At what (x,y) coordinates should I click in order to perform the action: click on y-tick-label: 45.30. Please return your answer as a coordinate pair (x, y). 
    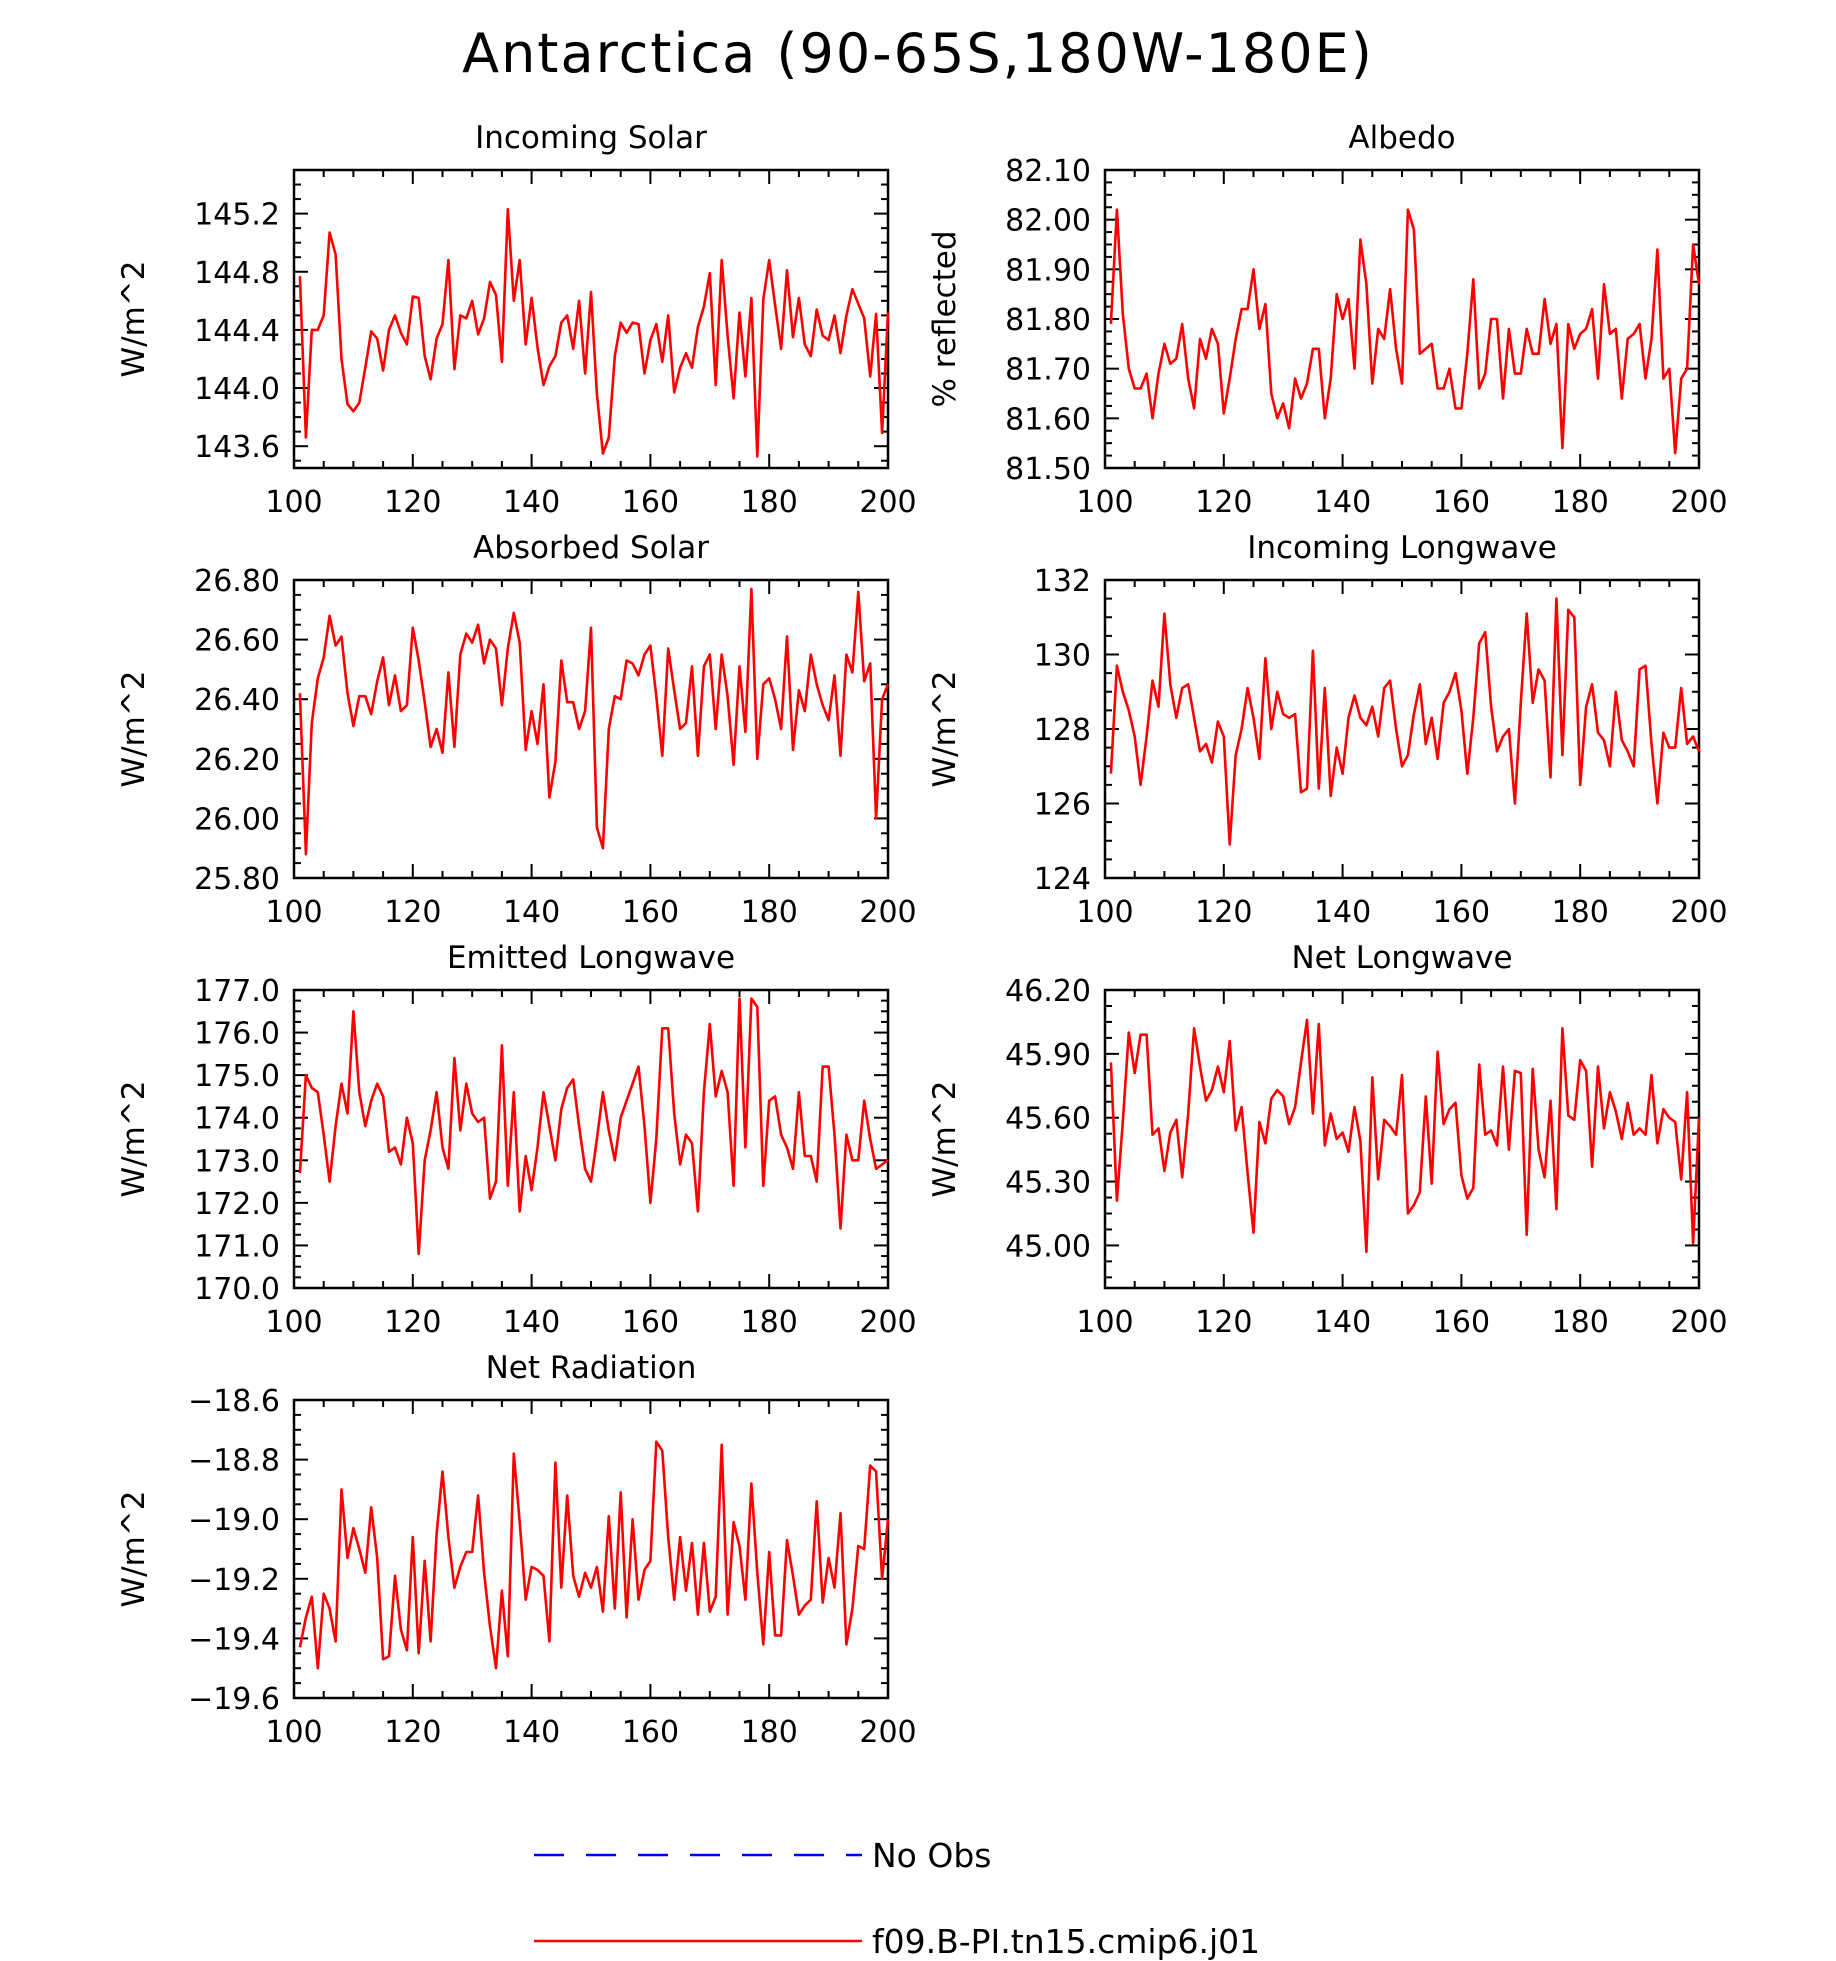
    Looking at the image, I should click on (1048, 1183).